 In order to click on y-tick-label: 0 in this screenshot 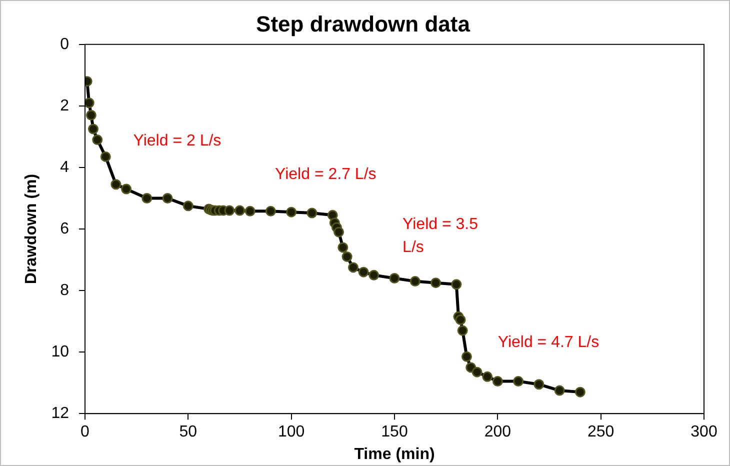, I will do `click(65, 44)`.